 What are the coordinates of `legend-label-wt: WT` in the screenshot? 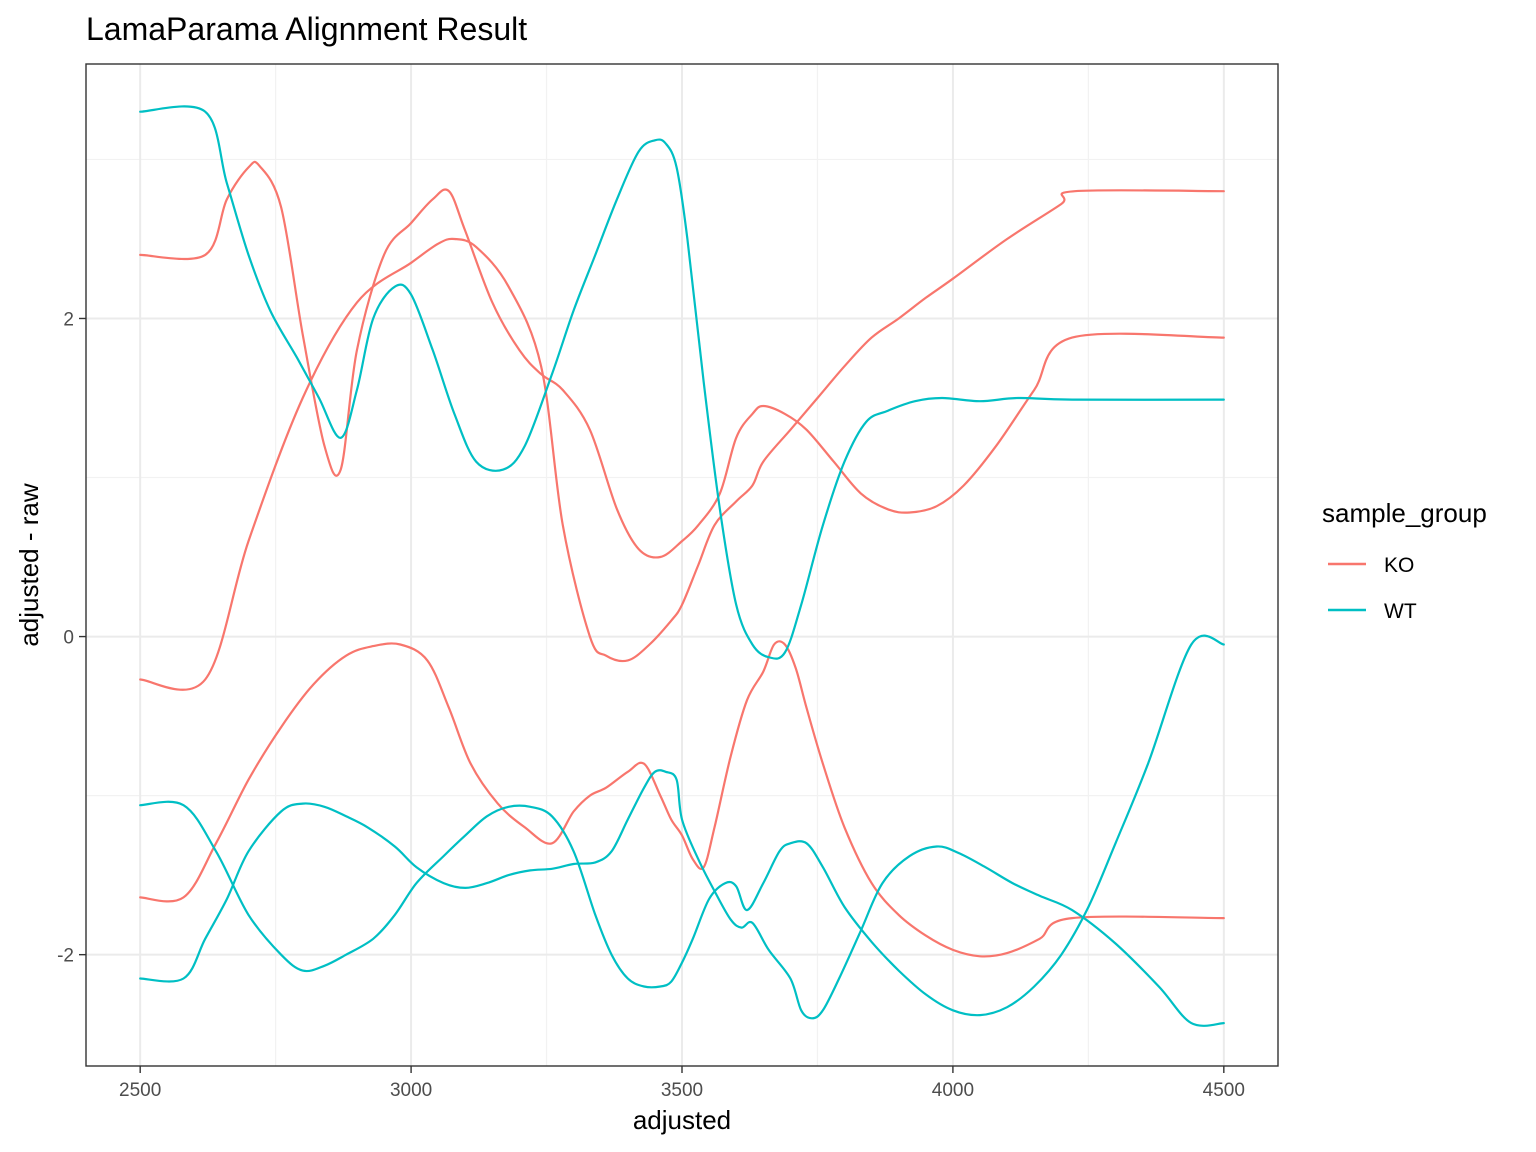 It's located at (1400, 611).